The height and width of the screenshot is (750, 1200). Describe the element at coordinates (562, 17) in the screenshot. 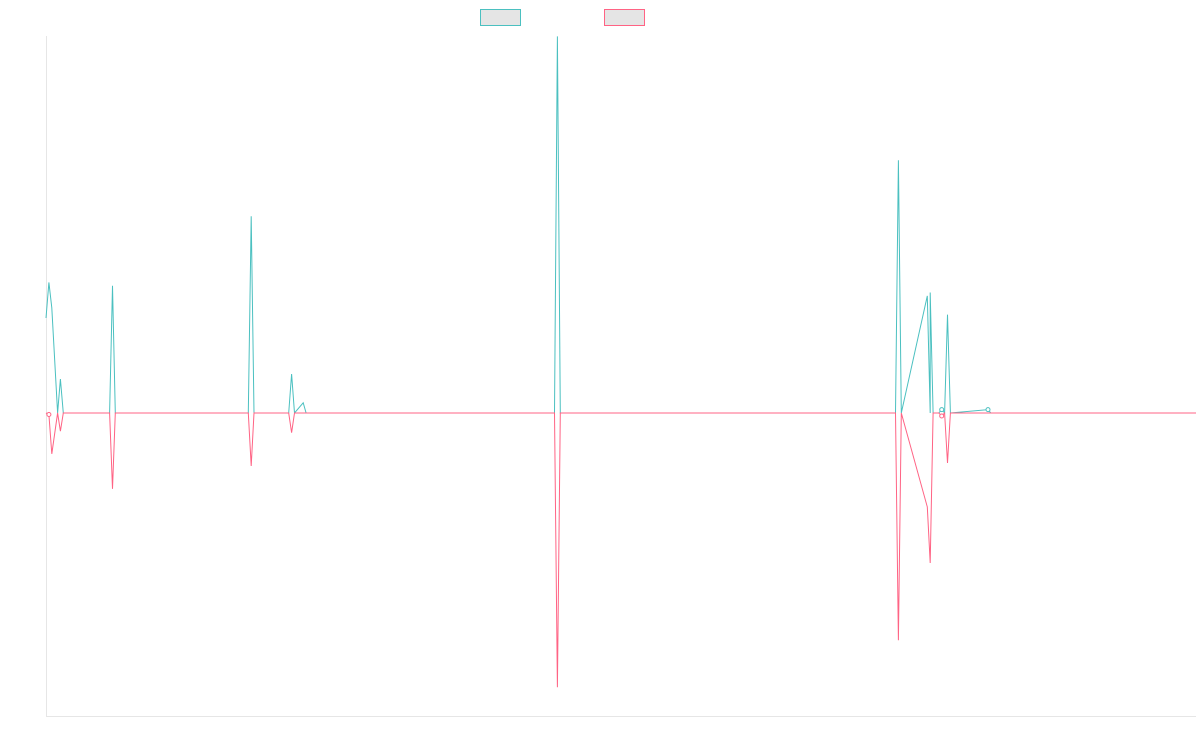

I see `legend` at that location.